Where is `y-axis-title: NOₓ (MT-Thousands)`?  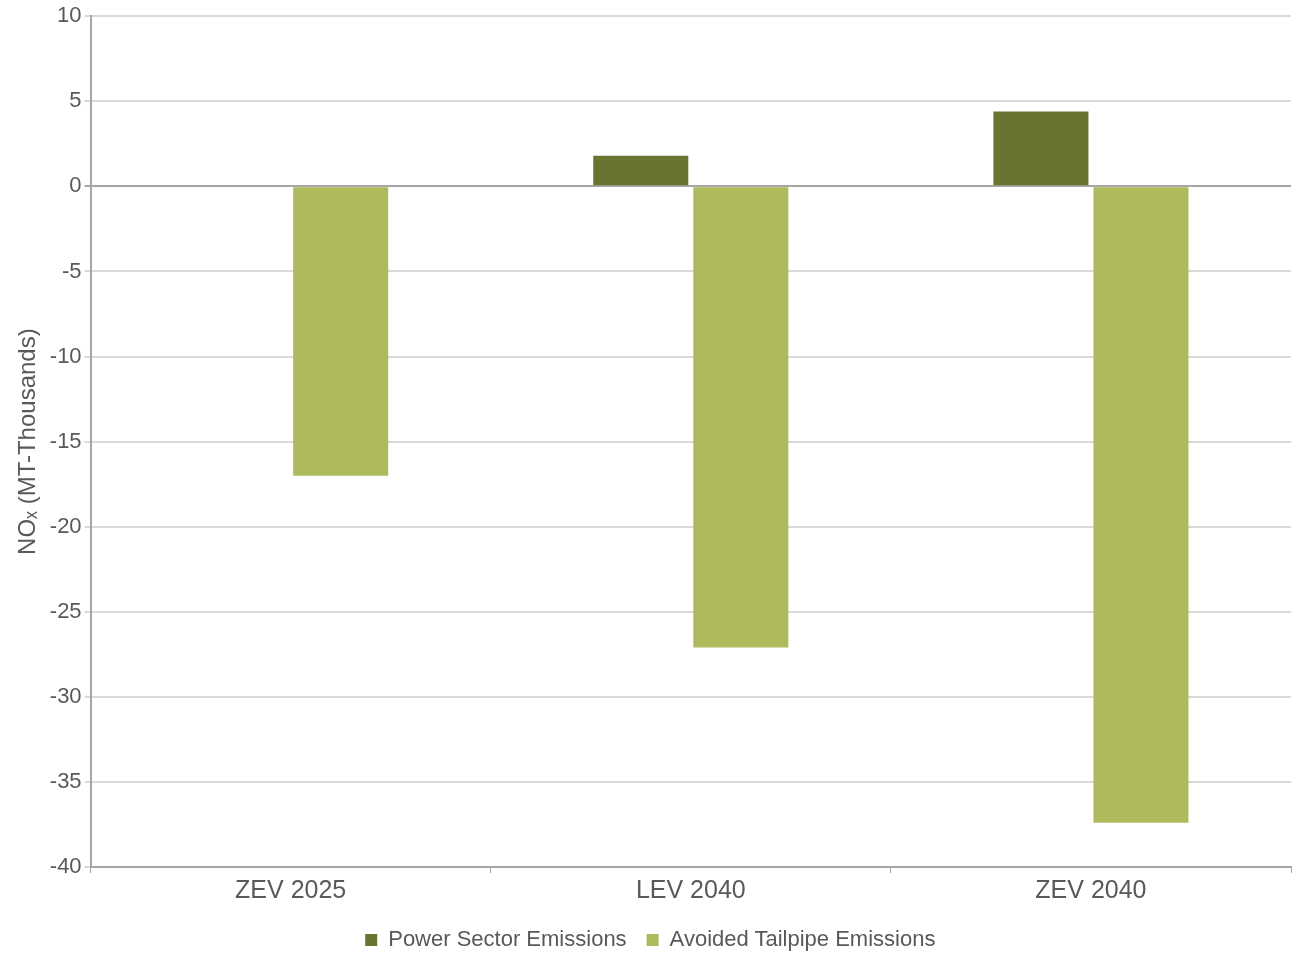
y-axis-title: NOₓ (MT-Thousands) is located at coordinates (27, 441).